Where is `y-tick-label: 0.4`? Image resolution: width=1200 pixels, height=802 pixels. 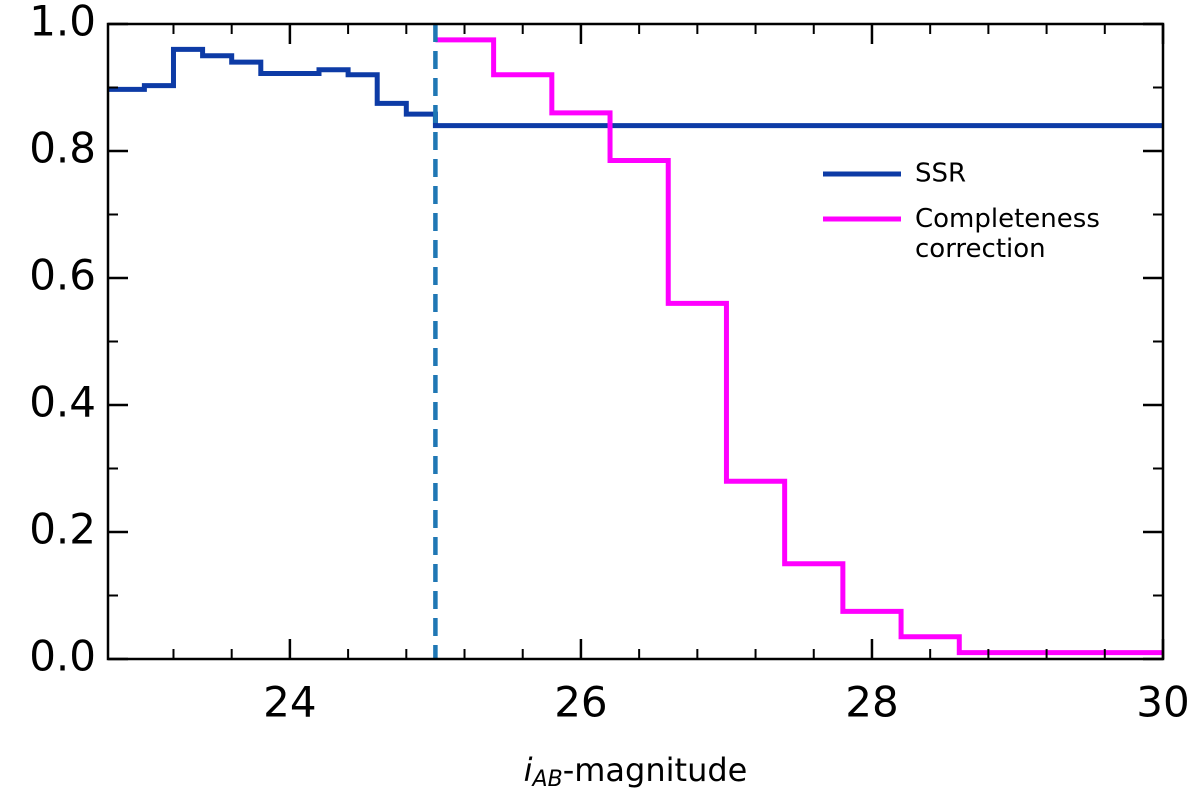
y-tick-label: 0.4 is located at coordinates (62, 402).